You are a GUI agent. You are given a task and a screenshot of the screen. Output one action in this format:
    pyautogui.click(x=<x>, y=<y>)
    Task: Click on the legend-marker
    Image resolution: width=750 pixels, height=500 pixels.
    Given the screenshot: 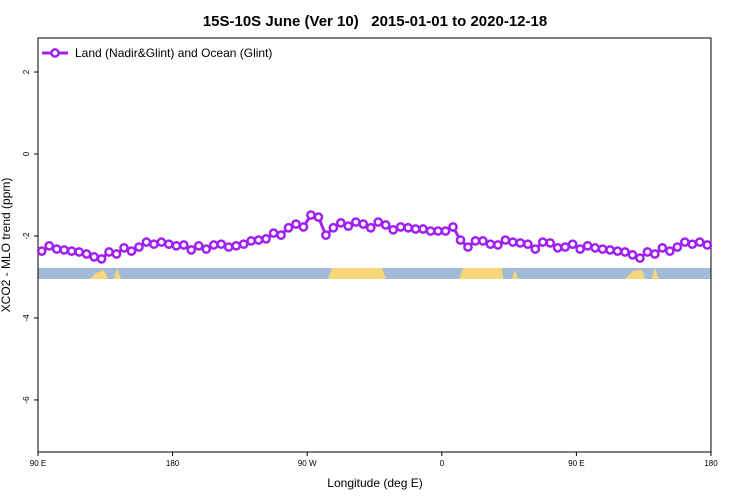 What is the action you would take?
    pyautogui.click(x=55, y=53)
    